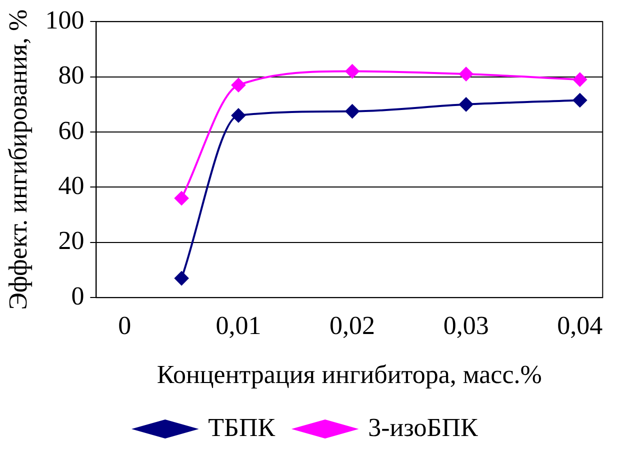 The height and width of the screenshot is (452, 617). What do you see at coordinates (580, 325) in the screenshot?
I see `x-tick-label: 0,04` at bounding box center [580, 325].